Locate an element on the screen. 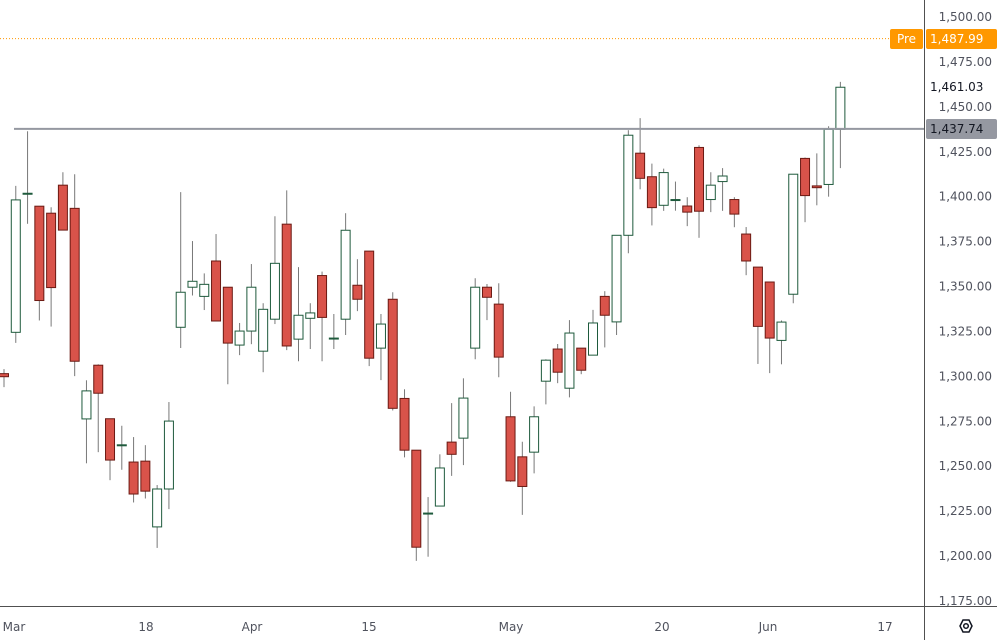 This screenshot has height=644, width=997. time-axis: Mar 18 Apr 15 May 20 Jun 17 is located at coordinates (448, 627).